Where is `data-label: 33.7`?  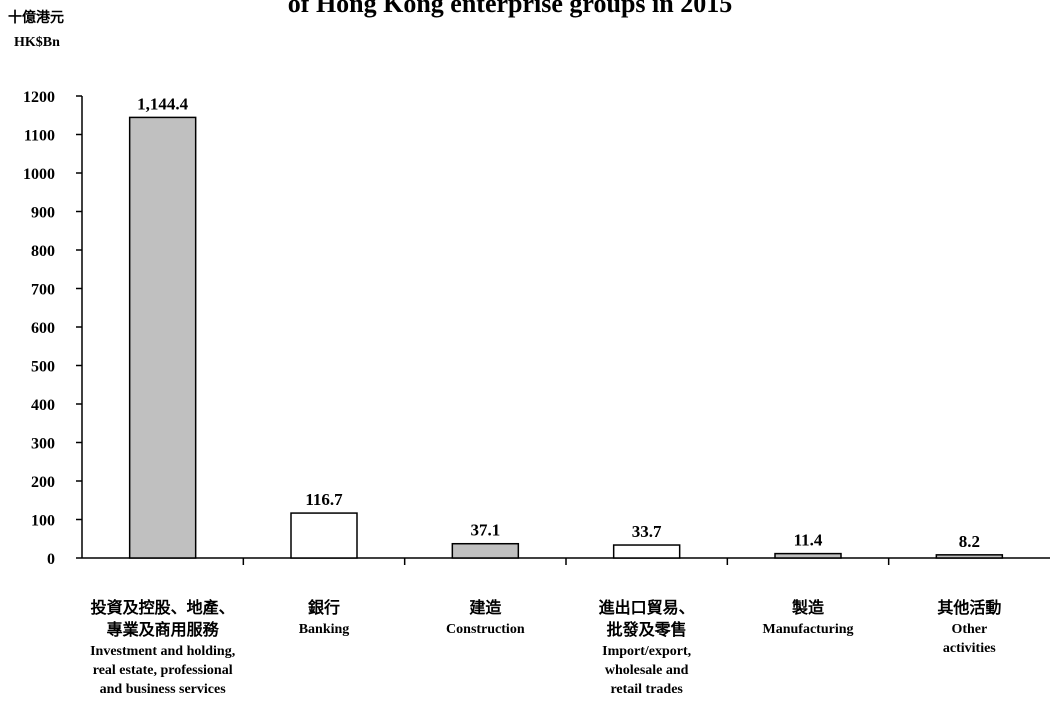 data-label: 33.7 is located at coordinates (647, 531).